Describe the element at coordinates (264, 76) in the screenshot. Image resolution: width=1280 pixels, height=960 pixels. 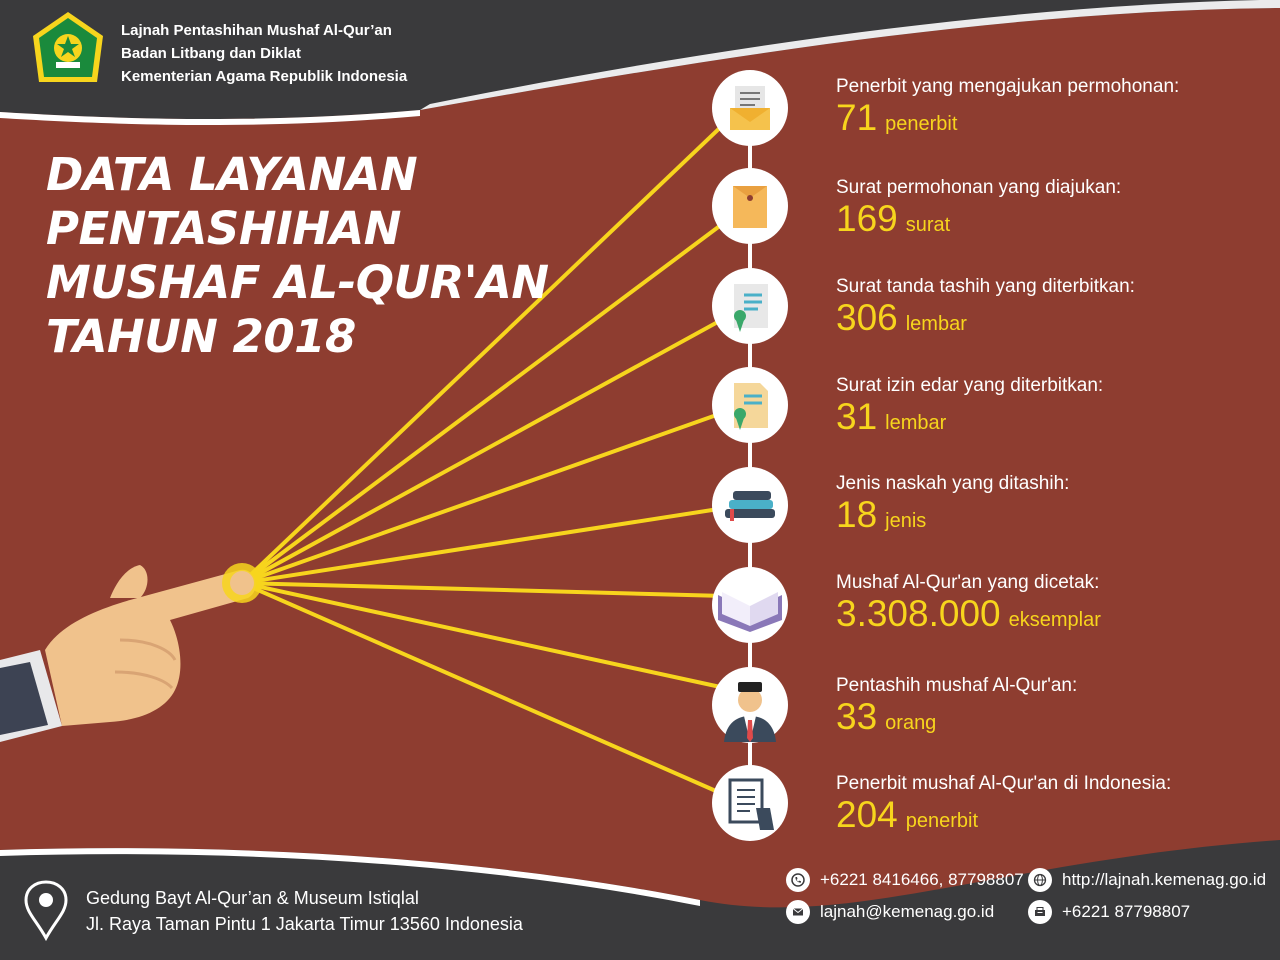
I see `org-name-line3: Kementerian Agama Republik Indonesia` at that location.